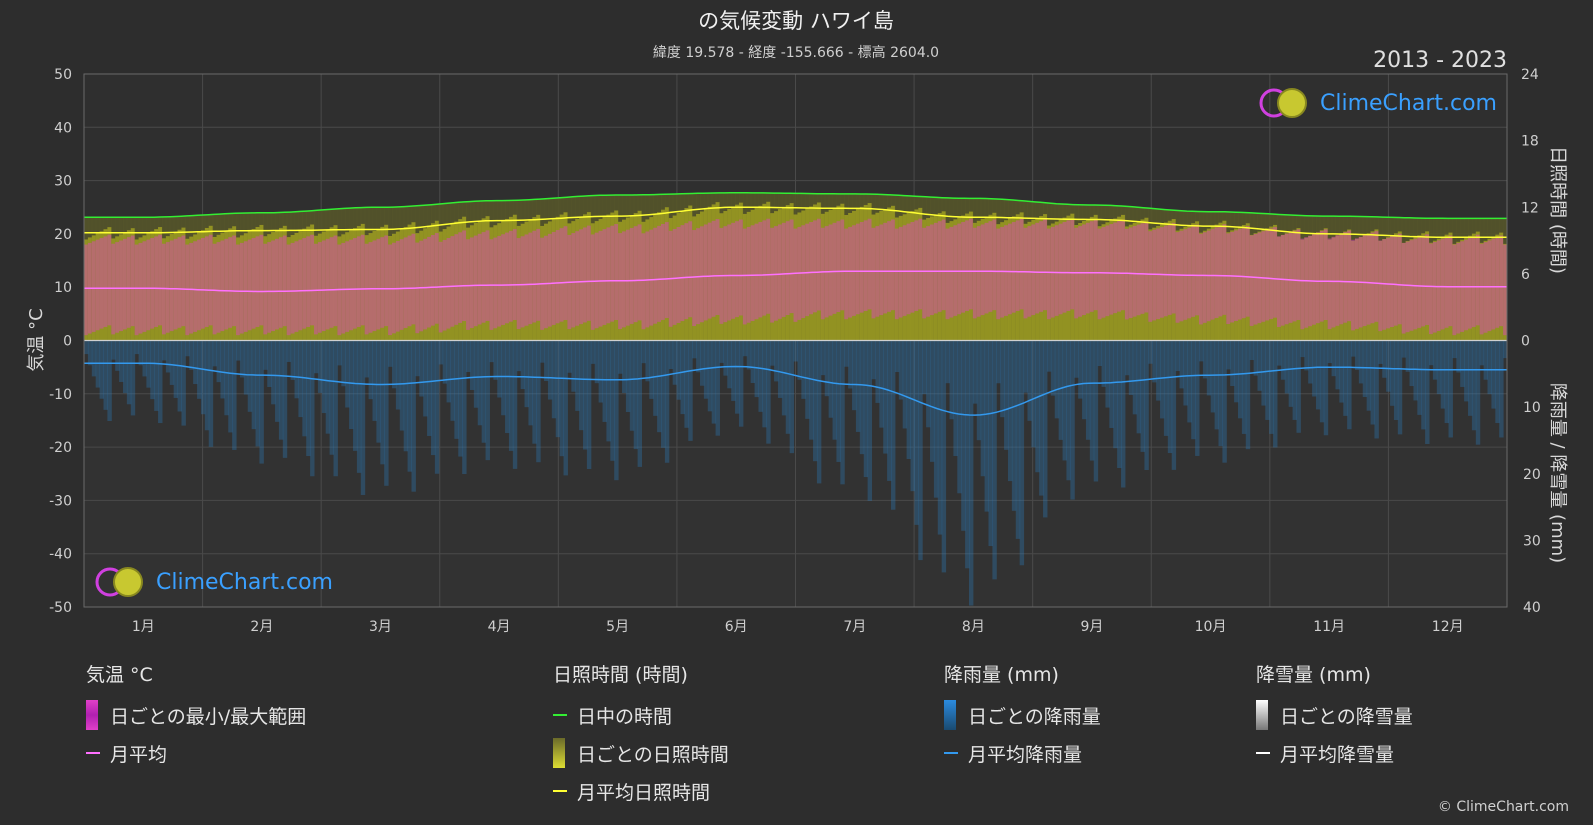 Image resolution: width=1593 pixels, height=825 pixels. I want to click on right-bottom-tick-label: 40, so click(1532, 608).